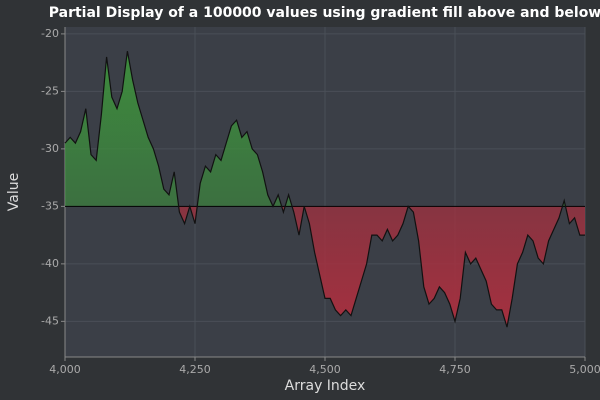  I want to click on y-tick-label: -25, so click(50, 90).